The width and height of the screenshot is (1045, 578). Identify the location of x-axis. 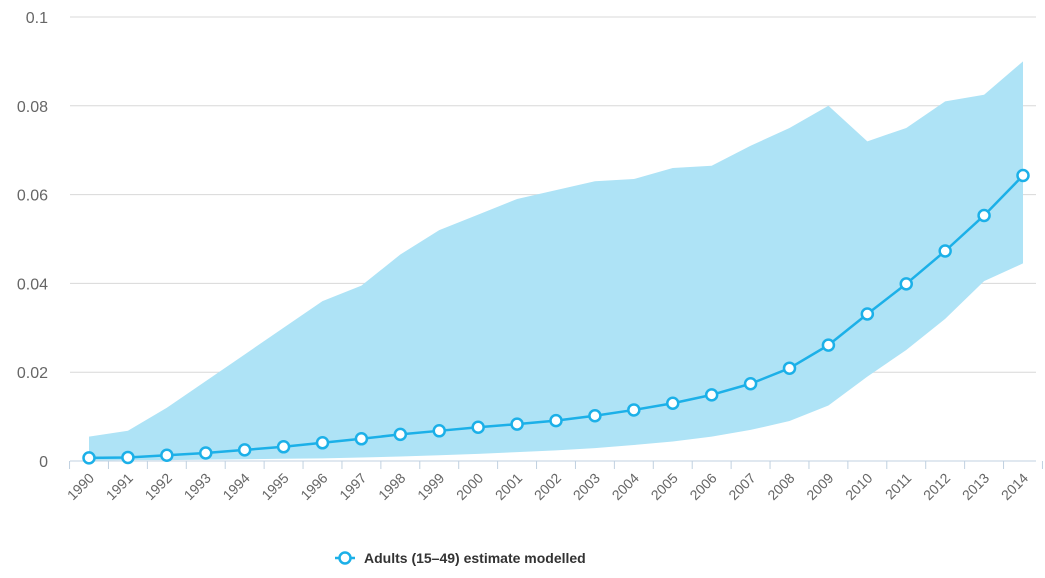
(556, 464).